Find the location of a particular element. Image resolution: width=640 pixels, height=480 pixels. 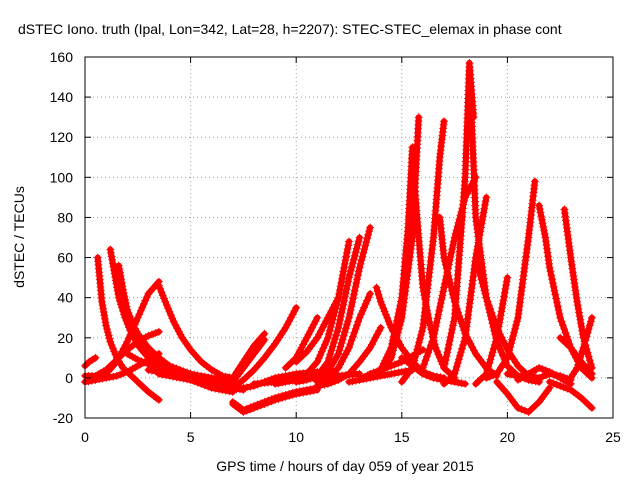

y-axis-label: dSTEC / TECUs is located at coordinates (19, 237).